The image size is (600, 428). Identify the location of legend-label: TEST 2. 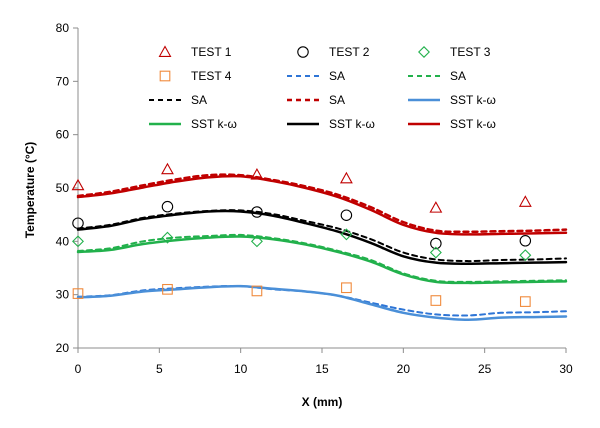
(349, 52).